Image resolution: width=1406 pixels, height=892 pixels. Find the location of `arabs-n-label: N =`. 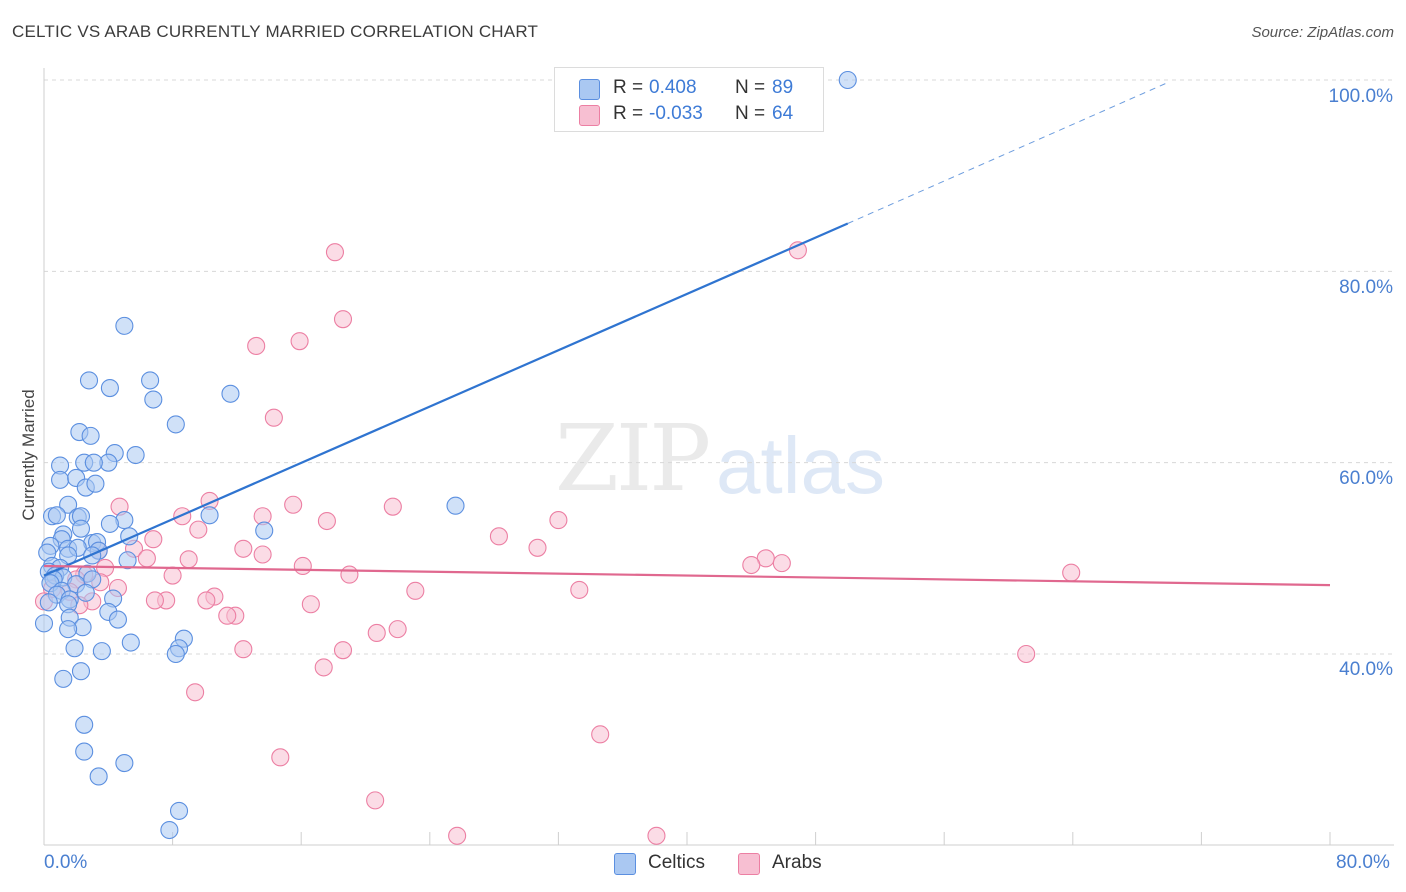

arabs-n-label: N = is located at coordinates (750, 113).